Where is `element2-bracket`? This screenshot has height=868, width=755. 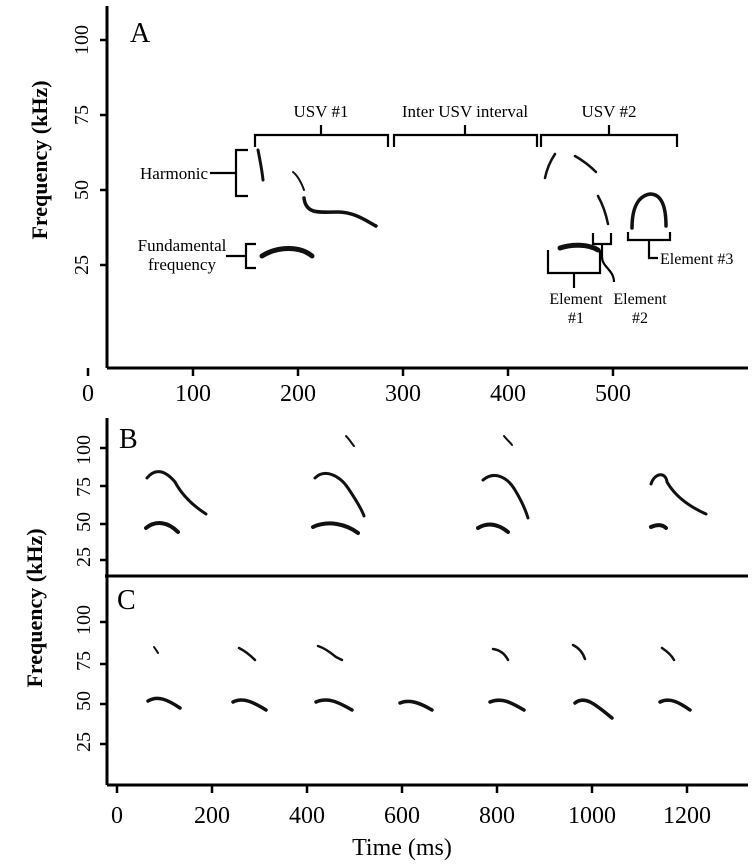
element2-bracket is located at coordinates (603, 258).